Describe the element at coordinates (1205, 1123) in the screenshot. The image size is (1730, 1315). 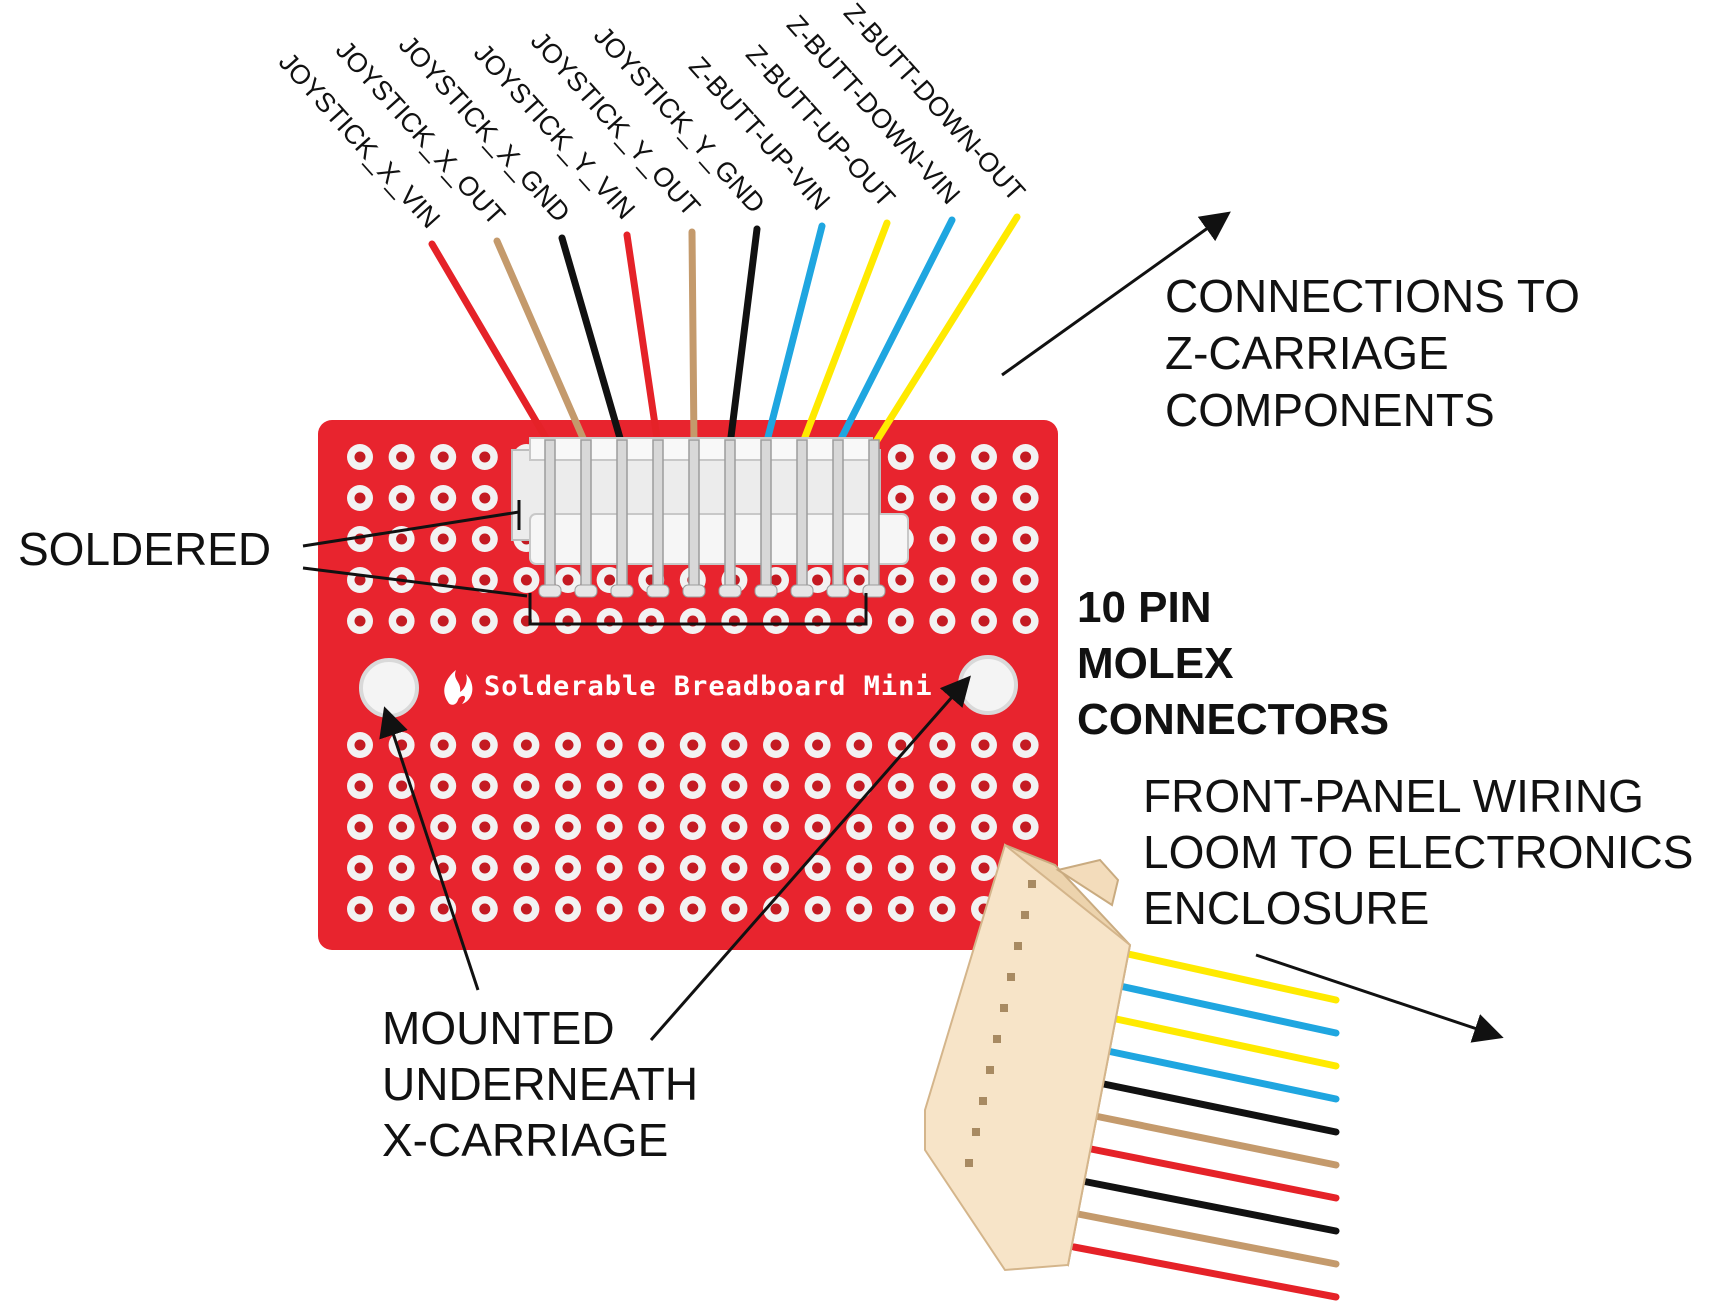
I see `loom-wires` at that location.